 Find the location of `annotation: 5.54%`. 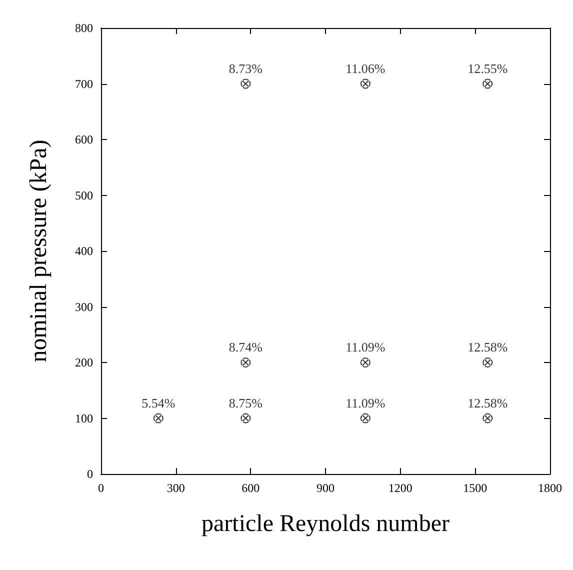

annotation: 5.54% is located at coordinates (159, 402).